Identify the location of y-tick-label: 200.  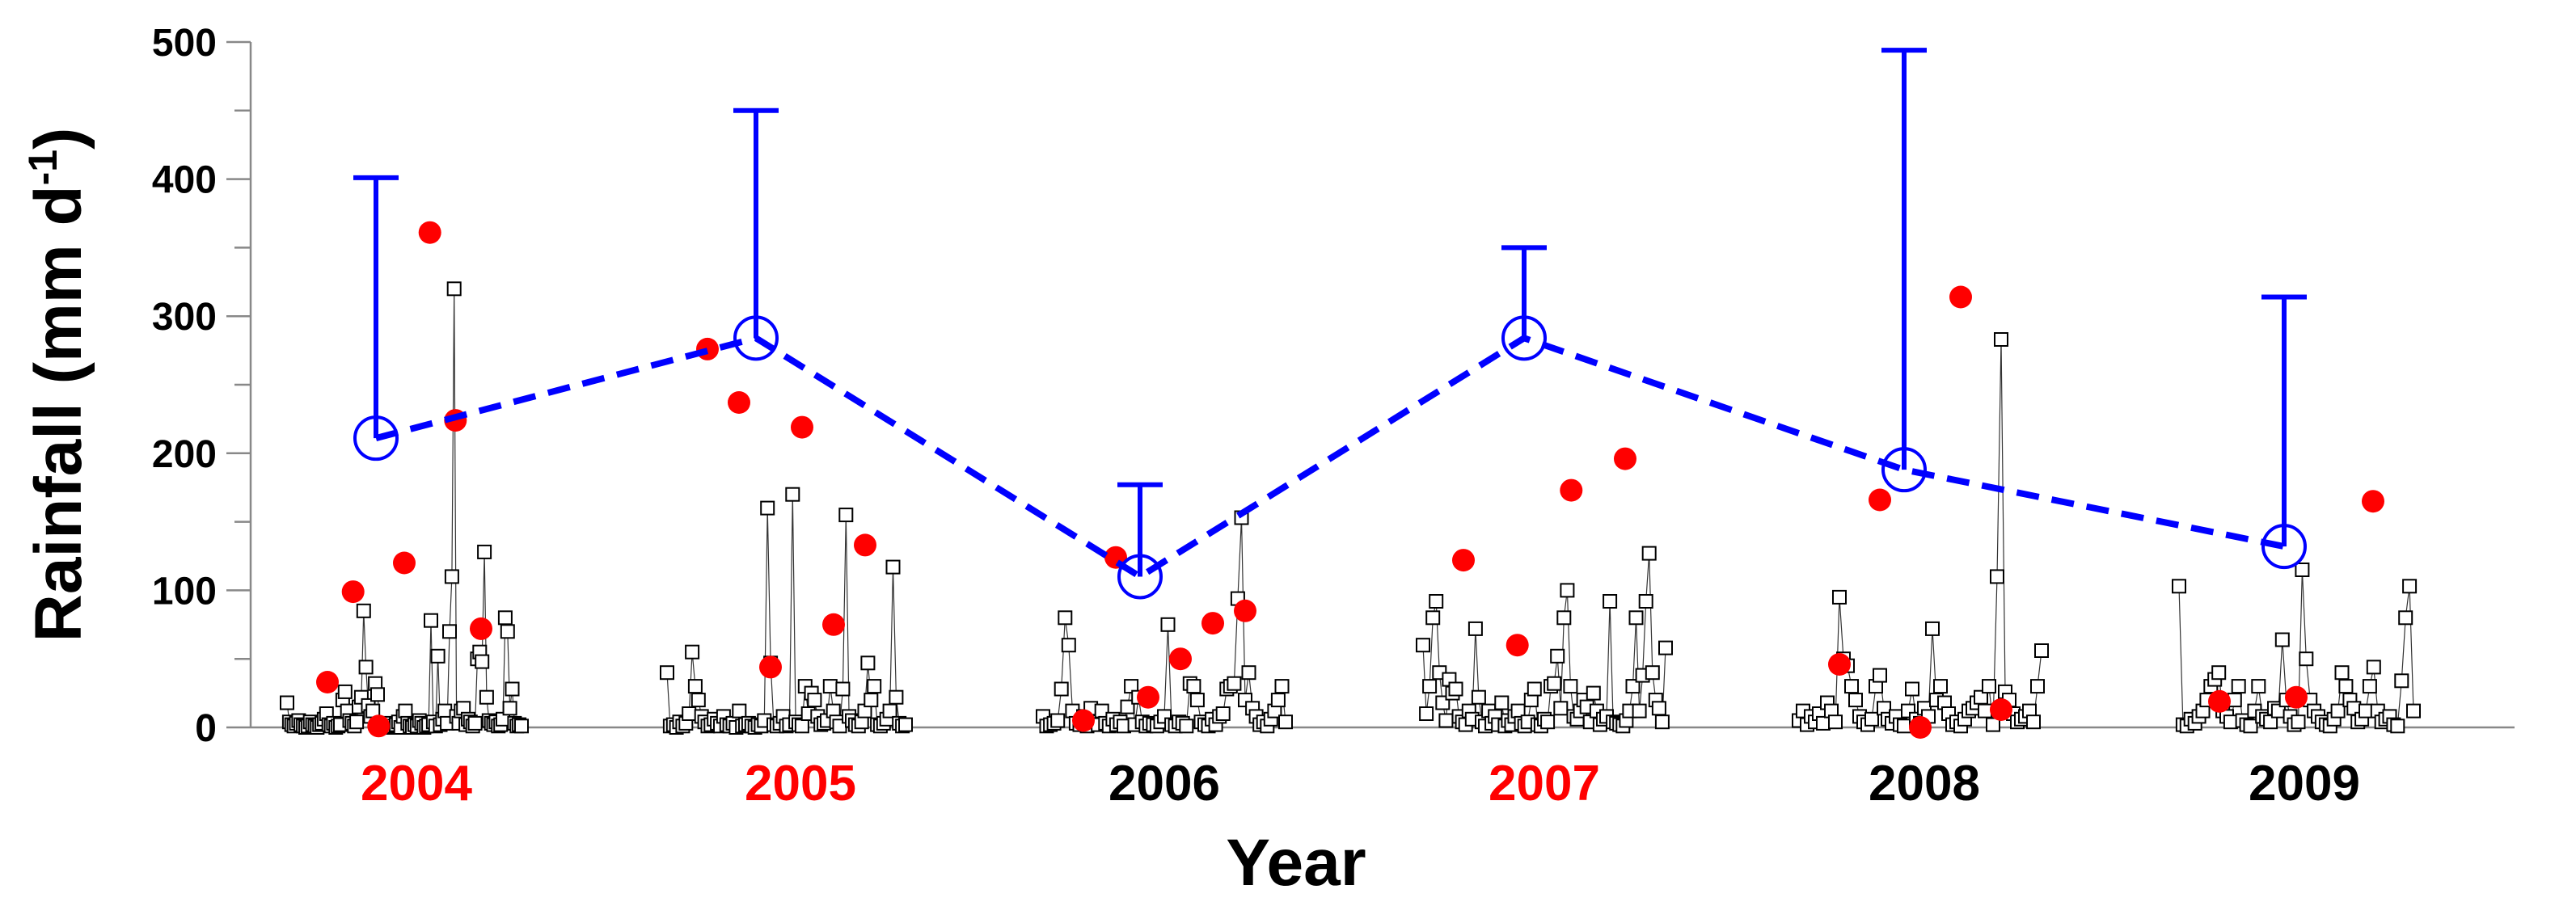
(184, 455).